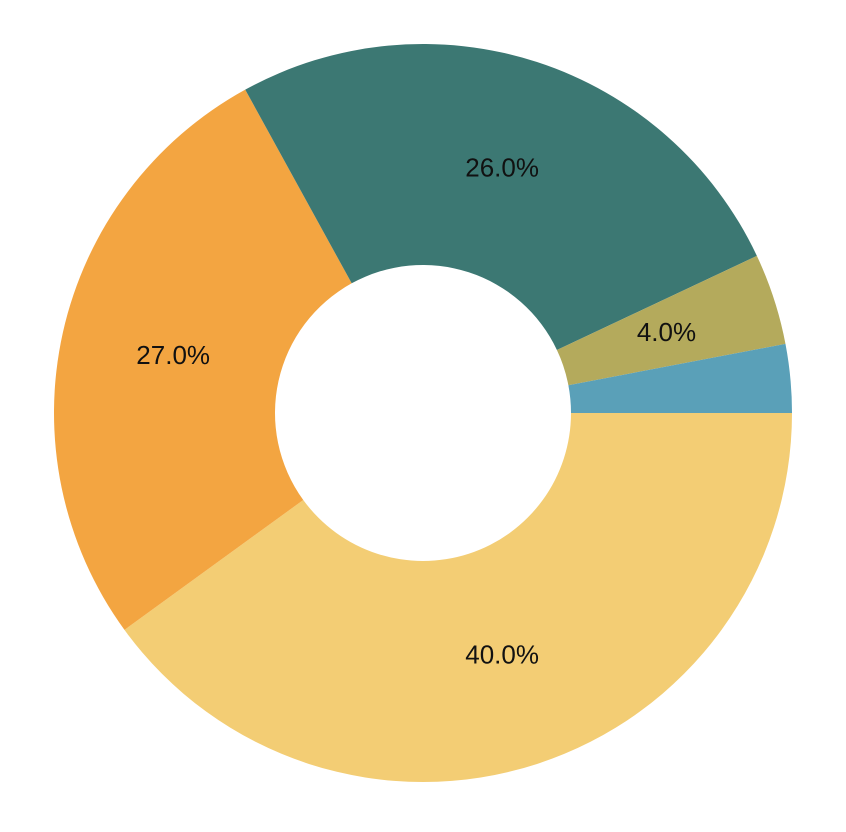 This screenshot has width=846, height=832. Describe the element at coordinates (502, 654) in the screenshot. I see `value-label: 40.0%` at that location.